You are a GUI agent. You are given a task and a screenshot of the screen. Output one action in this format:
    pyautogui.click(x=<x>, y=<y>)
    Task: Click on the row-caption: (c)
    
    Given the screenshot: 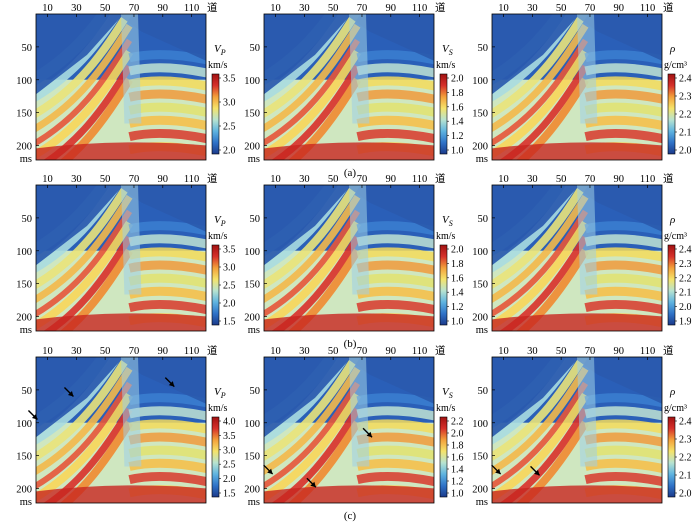 What is the action you would take?
    pyautogui.click(x=350, y=516)
    